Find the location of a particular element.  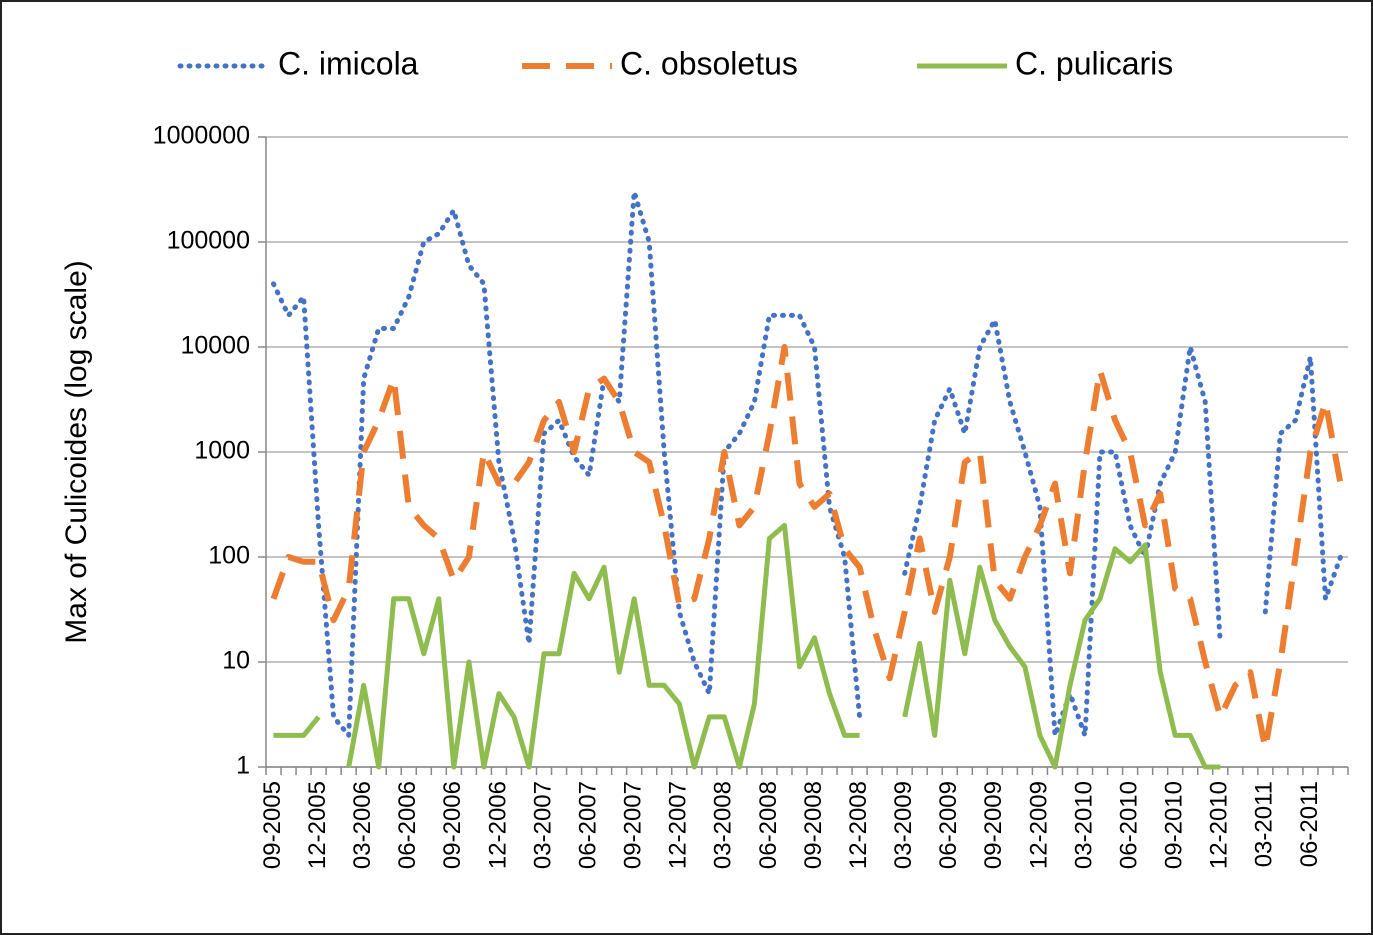

x-tick-label: 09-2006 is located at coordinates (452, 825).